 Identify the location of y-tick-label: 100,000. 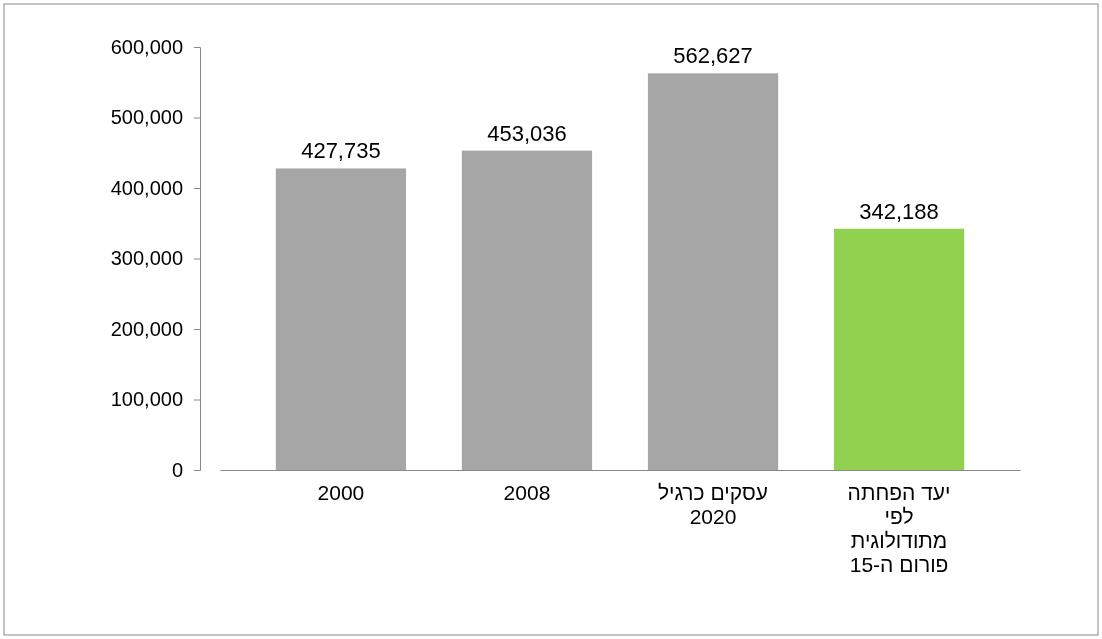
(146, 399).